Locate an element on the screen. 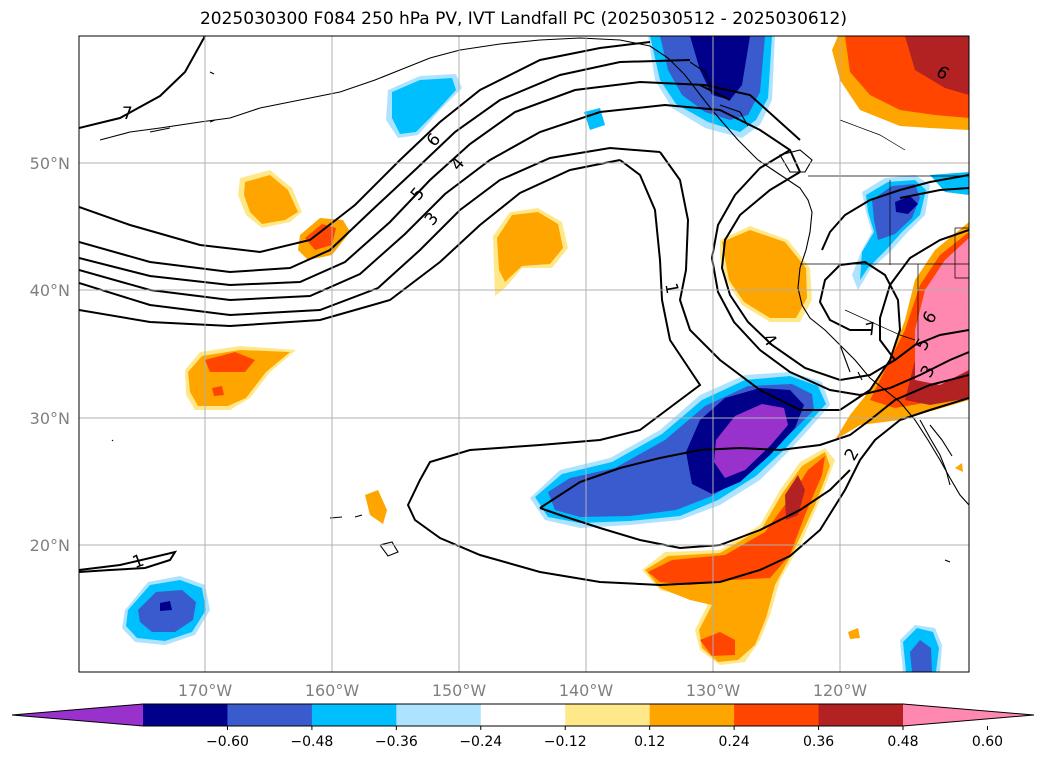 The image size is (1047, 765). colorbar-tick-label: −0.12 is located at coordinates (565, 742).